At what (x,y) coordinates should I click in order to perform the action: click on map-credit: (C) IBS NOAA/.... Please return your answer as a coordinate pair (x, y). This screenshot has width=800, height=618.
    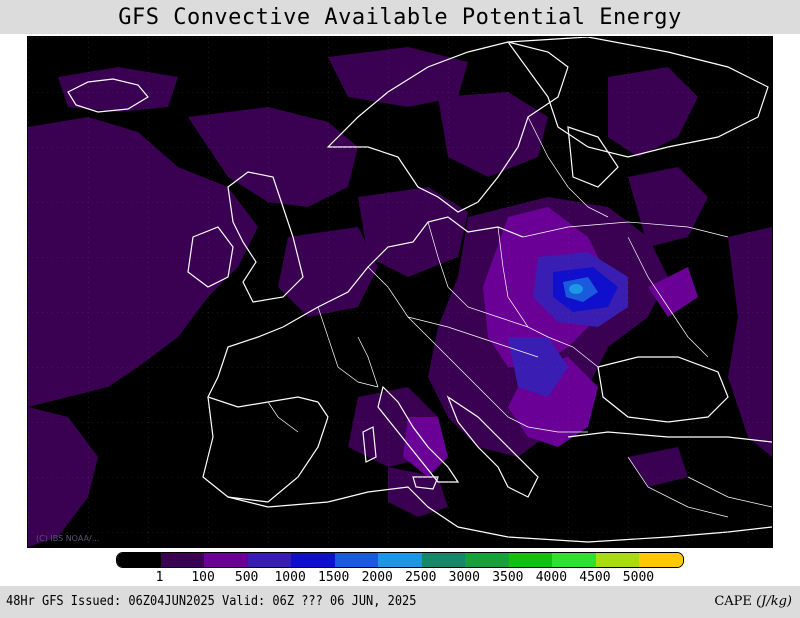
    Looking at the image, I should click on (68, 538).